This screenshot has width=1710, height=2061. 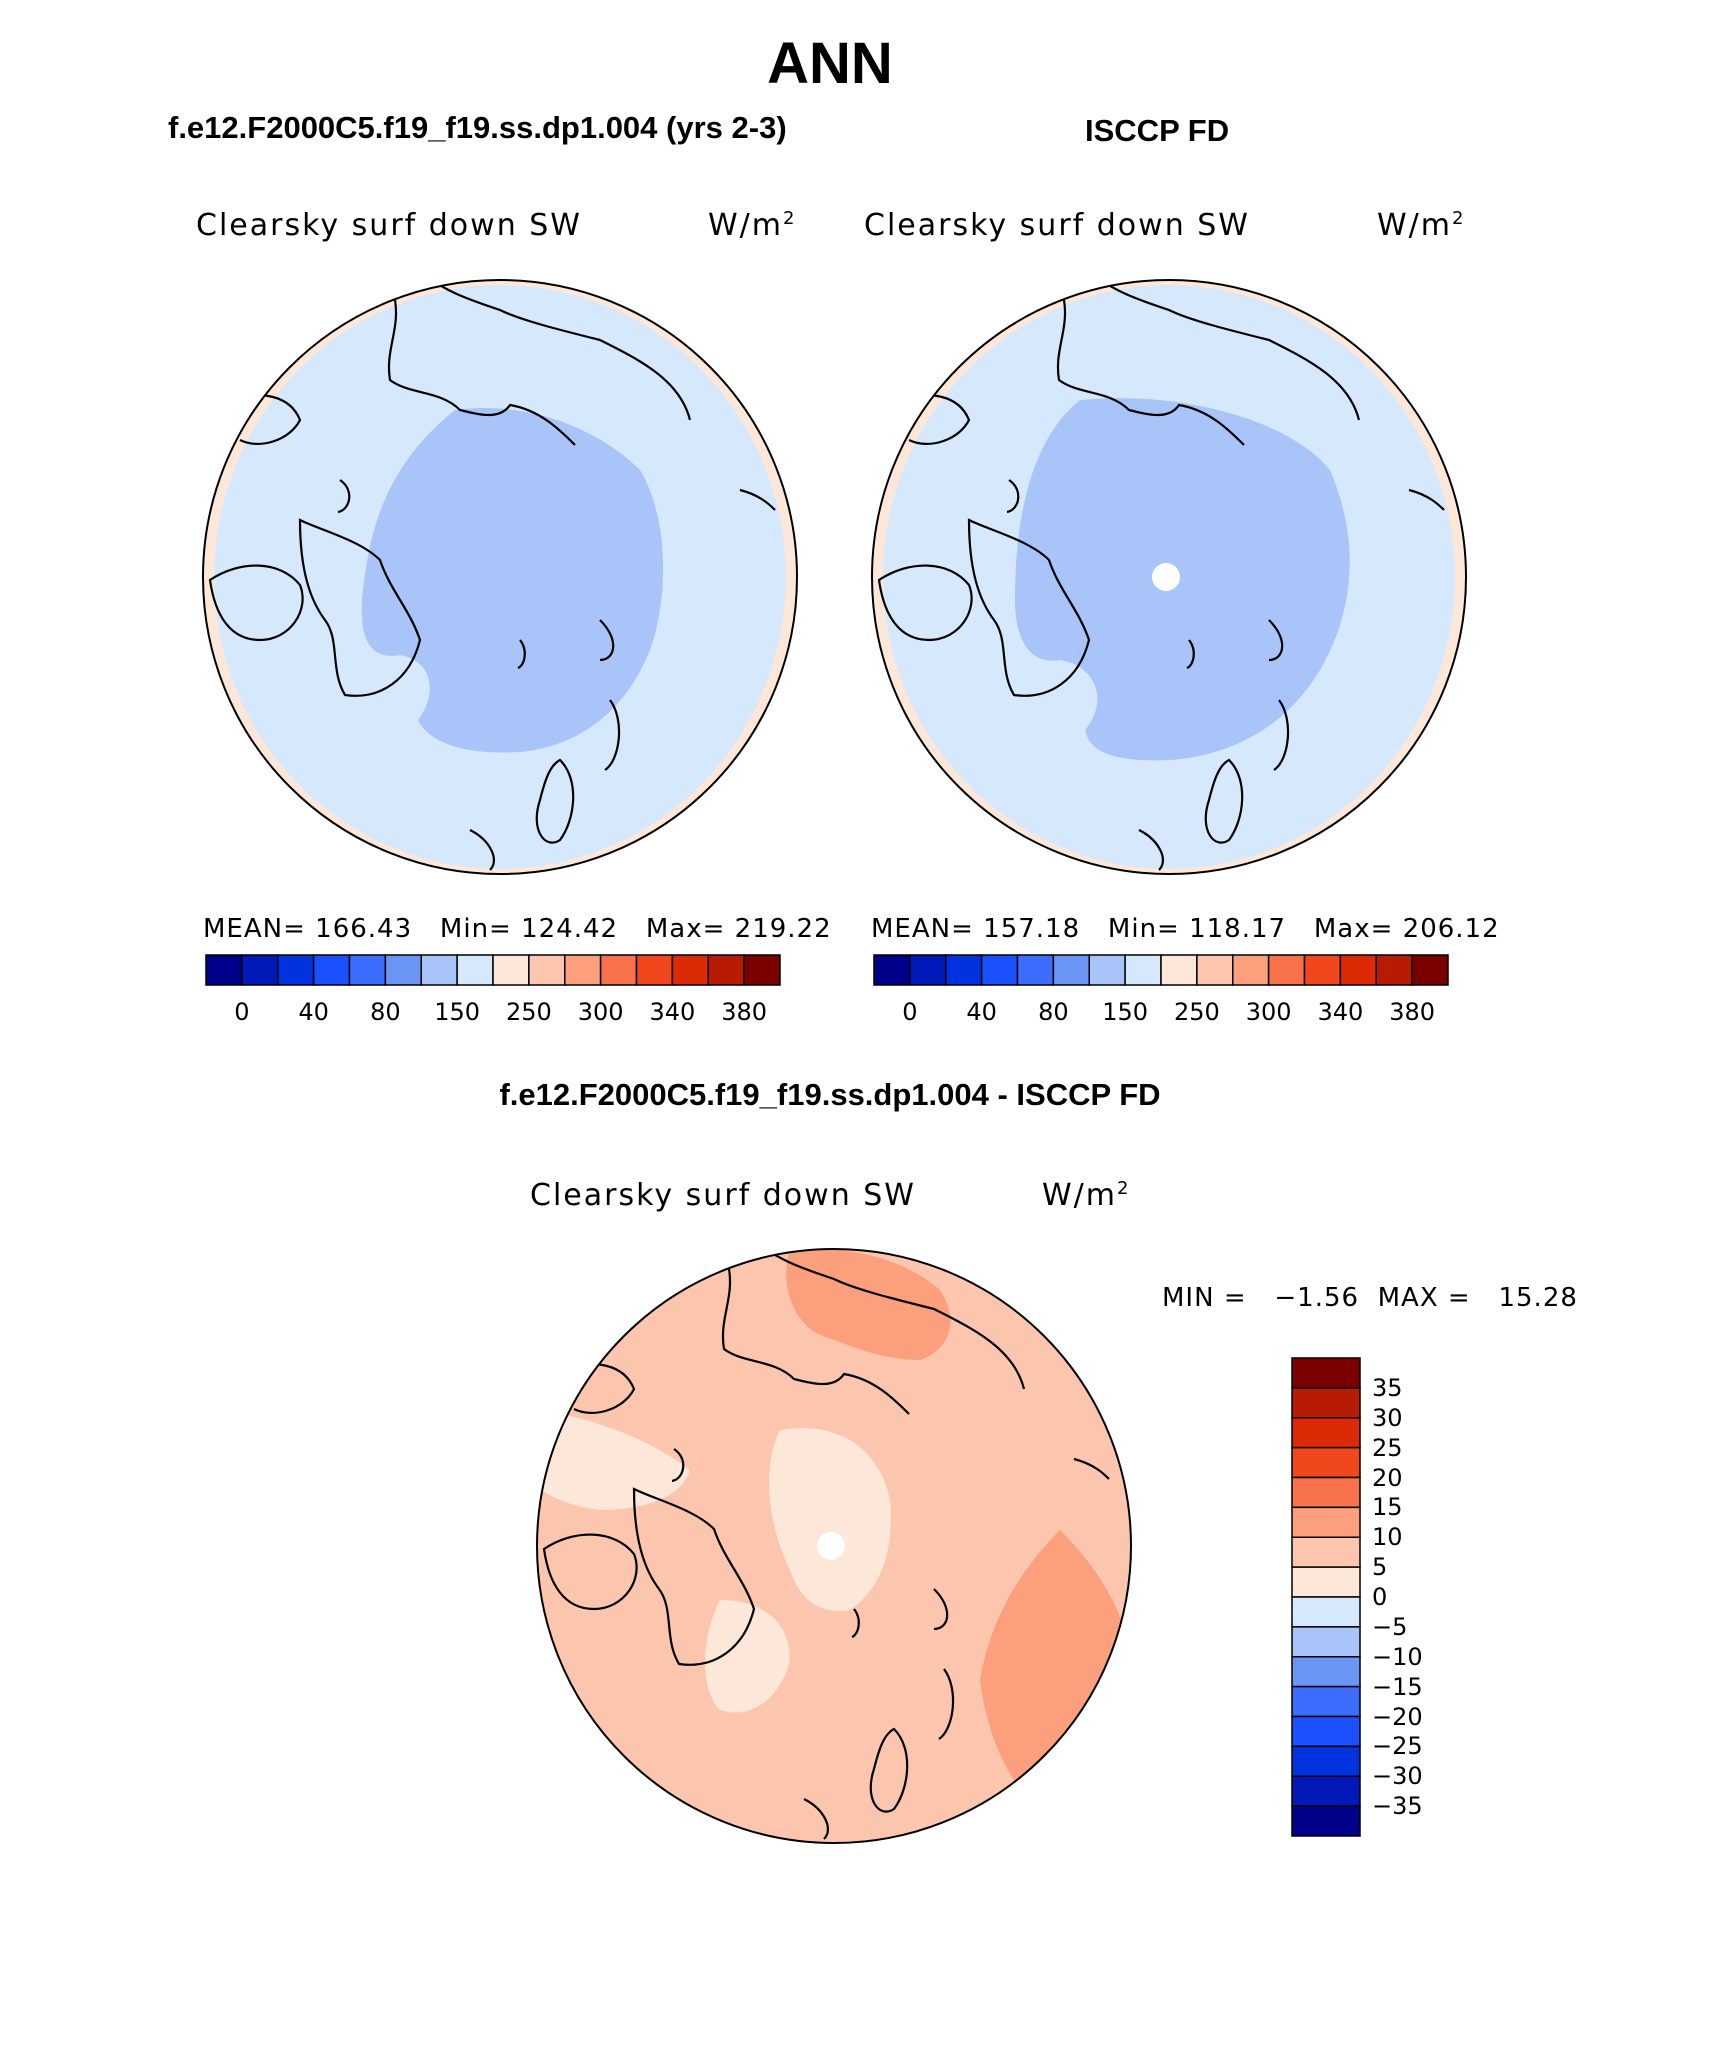 I want to click on panel-a-units-base: W/m, so click(x=745, y=225).